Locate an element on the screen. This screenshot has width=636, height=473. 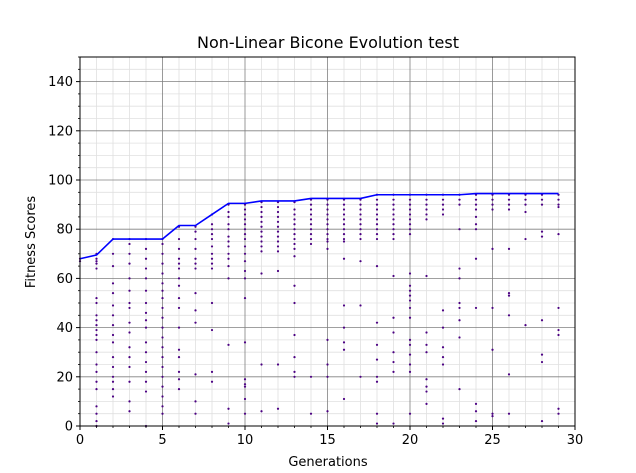
y-tick-label: 100 is located at coordinates (60, 181).